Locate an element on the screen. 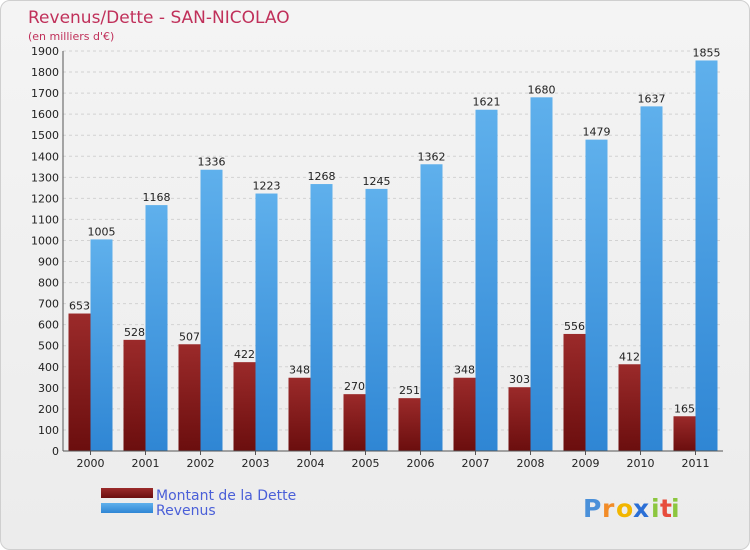 The image size is (750, 550). bar-dette-2011 is located at coordinates (684, 433).